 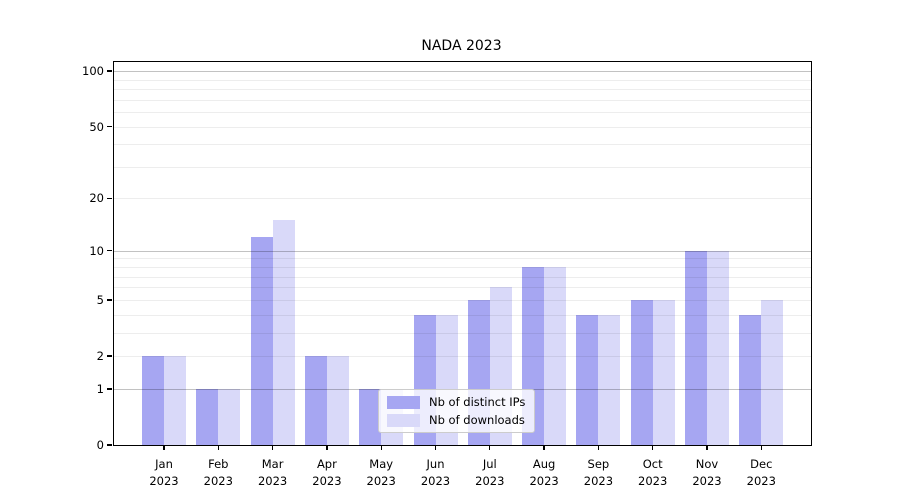 I want to click on x-tick-label: Oct 2023, so click(x=653, y=472).